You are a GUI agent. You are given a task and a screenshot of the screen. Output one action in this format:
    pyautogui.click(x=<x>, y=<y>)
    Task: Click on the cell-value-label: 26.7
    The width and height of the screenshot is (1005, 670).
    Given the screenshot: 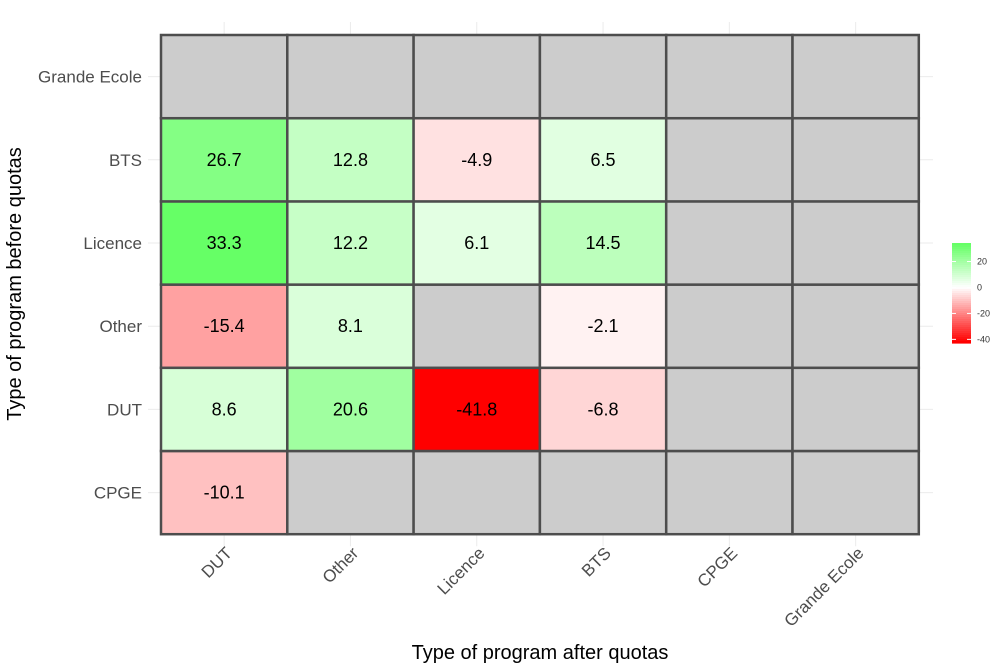 What is the action you would take?
    pyautogui.click(x=224, y=160)
    